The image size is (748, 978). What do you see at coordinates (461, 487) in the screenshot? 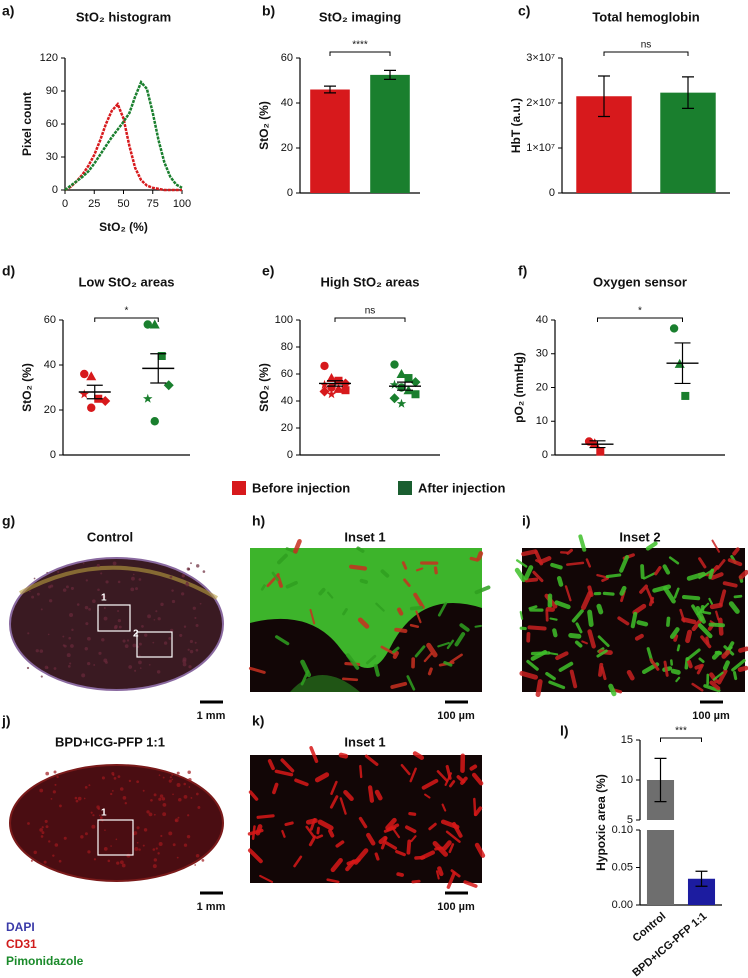
I see `legend-label: After injection` at bounding box center [461, 487].